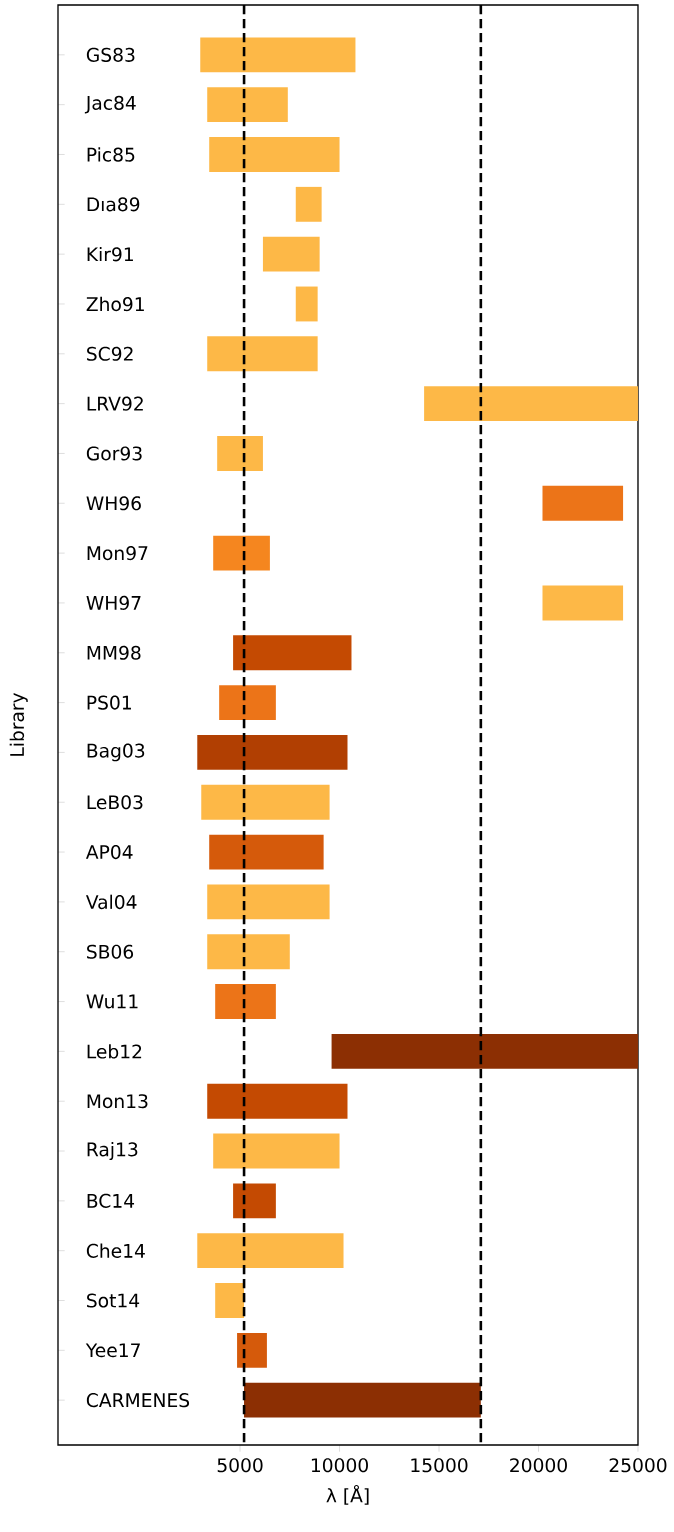 Image resolution: width=674 pixels, height=1532 pixels. What do you see at coordinates (115, 802) in the screenshot?
I see `y-tick-label: LeB03` at bounding box center [115, 802].